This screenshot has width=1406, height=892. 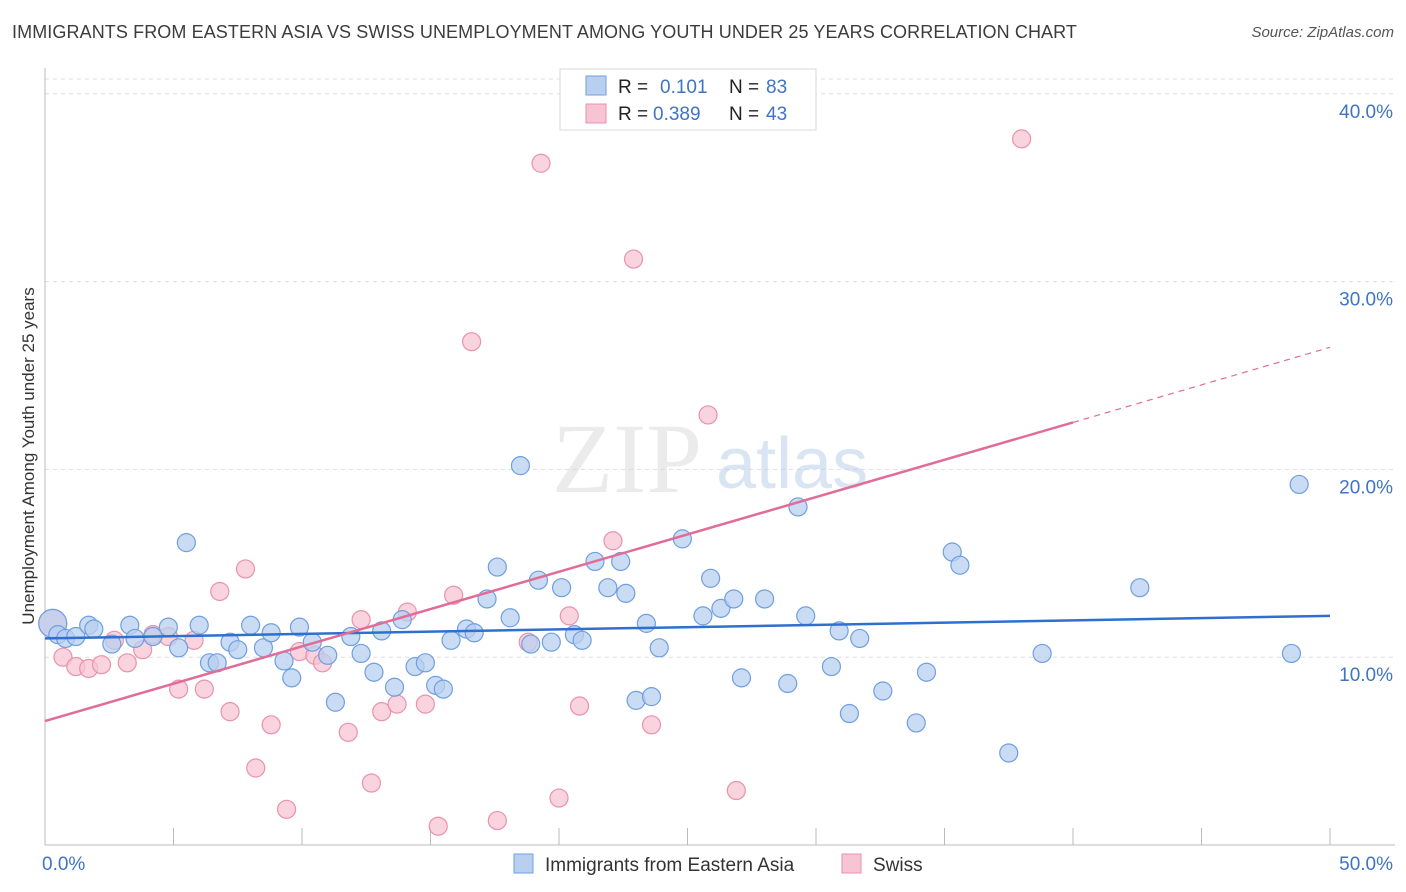 What do you see at coordinates (28, 455) in the screenshot?
I see `y-axis-label: Unemployment Among Youth under 25 years` at bounding box center [28, 455].